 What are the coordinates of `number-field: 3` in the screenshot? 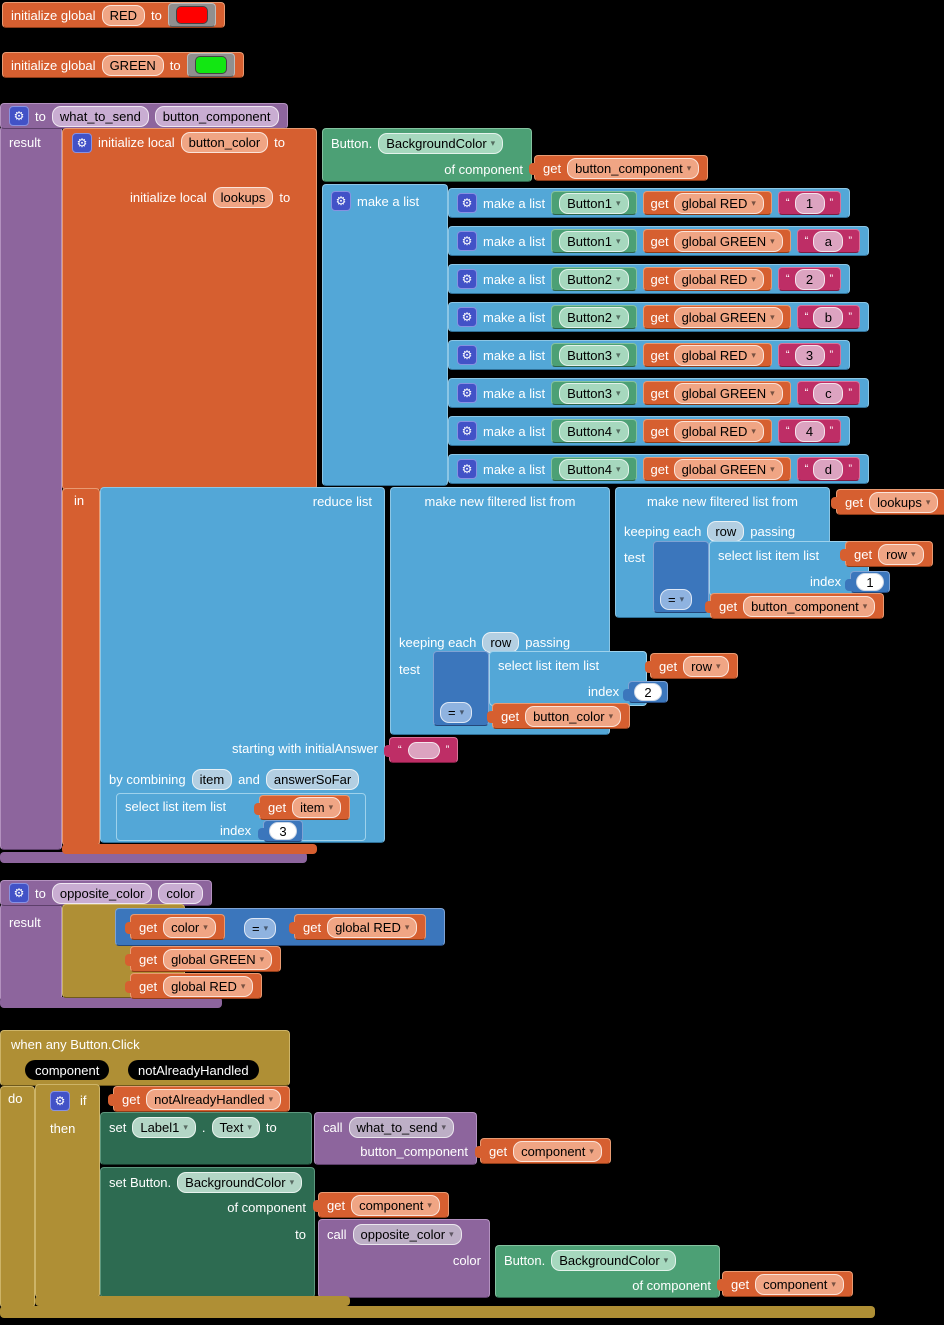 It's located at (283, 831).